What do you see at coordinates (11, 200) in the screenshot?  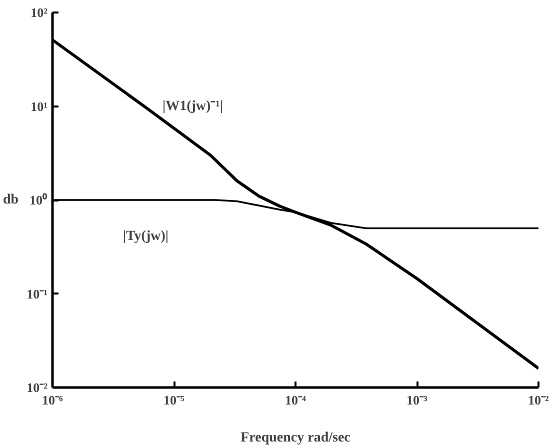 I see `y-axis-title: db` at bounding box center [11, 200].